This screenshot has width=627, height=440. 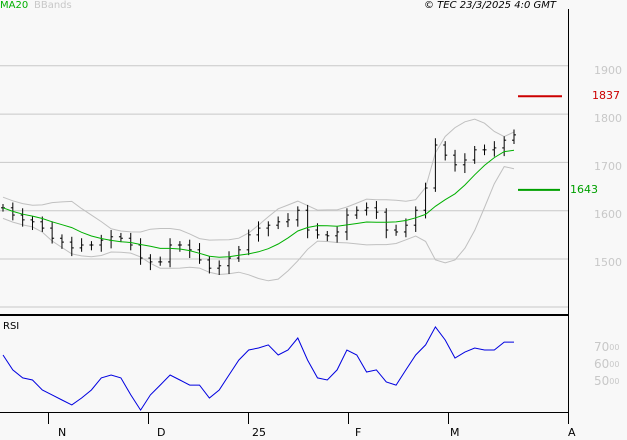 What do you see at coordinates (608, 166) in the screenshot?
I see `y-tick-label: 1700` at bounding box center [608, 166].